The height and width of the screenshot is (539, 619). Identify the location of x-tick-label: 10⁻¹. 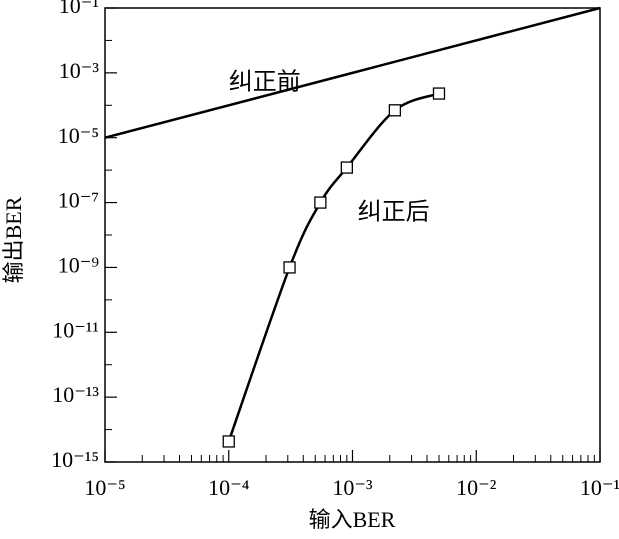
(599, 487).